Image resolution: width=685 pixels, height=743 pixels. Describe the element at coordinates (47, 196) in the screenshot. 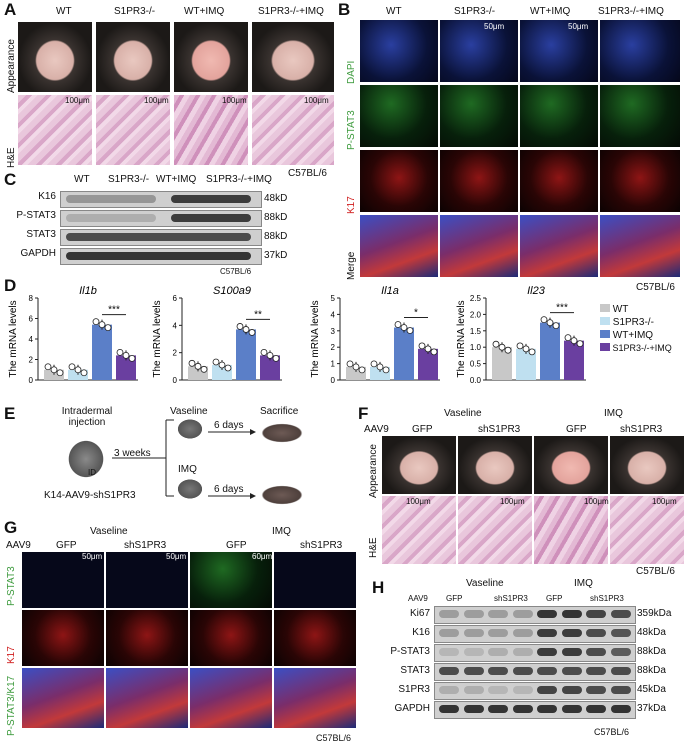

I see `c-label-k16: K16` at that location.